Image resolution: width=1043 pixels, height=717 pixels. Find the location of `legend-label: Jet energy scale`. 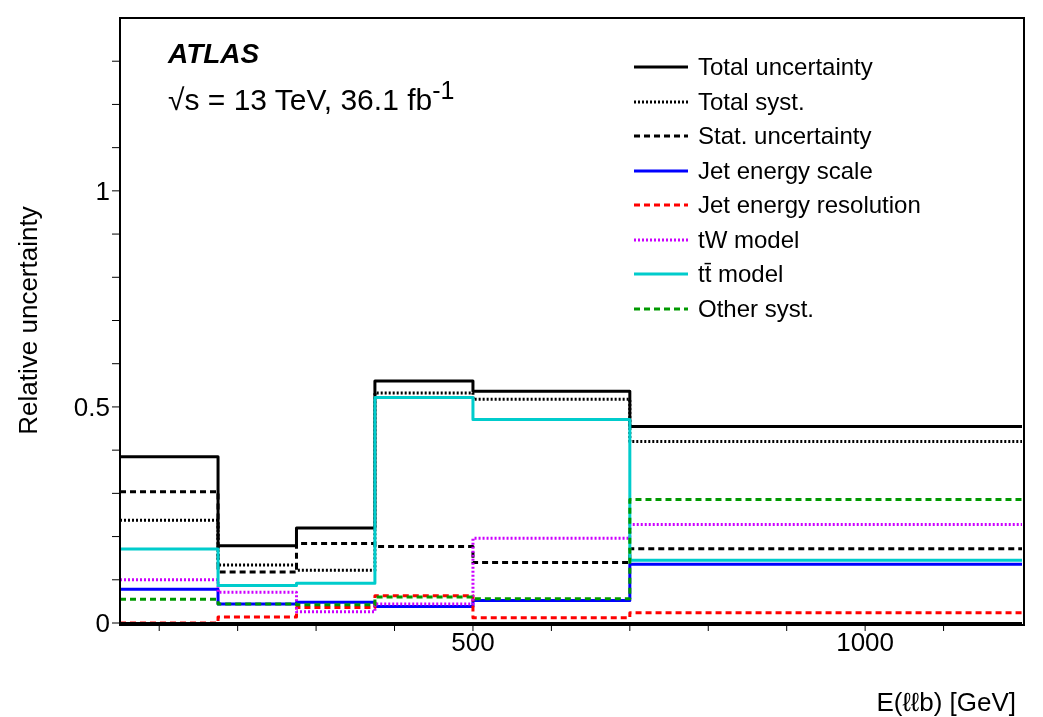

legend-label: Jet energy scale is located at coordinates (785, 170).